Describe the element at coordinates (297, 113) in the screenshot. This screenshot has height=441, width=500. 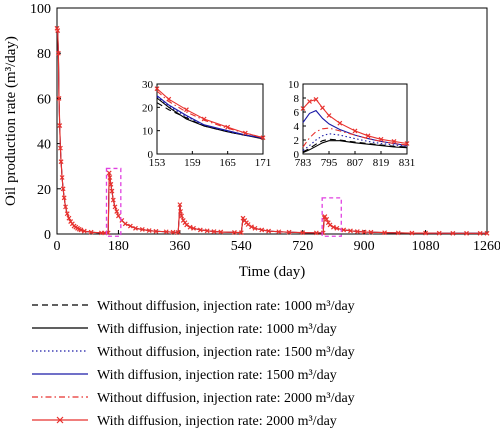
I see `inset-y-tick-label: 6` at that location.